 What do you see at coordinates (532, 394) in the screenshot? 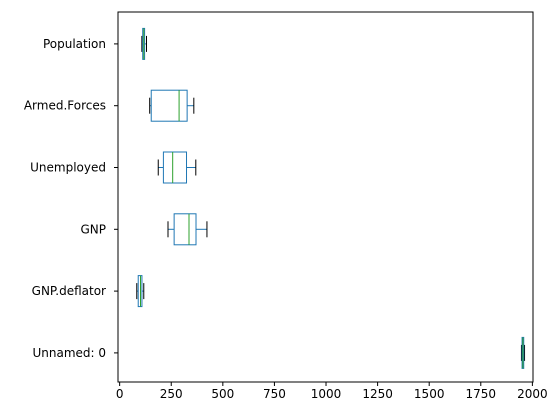
I see `x-tick-label: 2000` at bounding box center [532, 394].